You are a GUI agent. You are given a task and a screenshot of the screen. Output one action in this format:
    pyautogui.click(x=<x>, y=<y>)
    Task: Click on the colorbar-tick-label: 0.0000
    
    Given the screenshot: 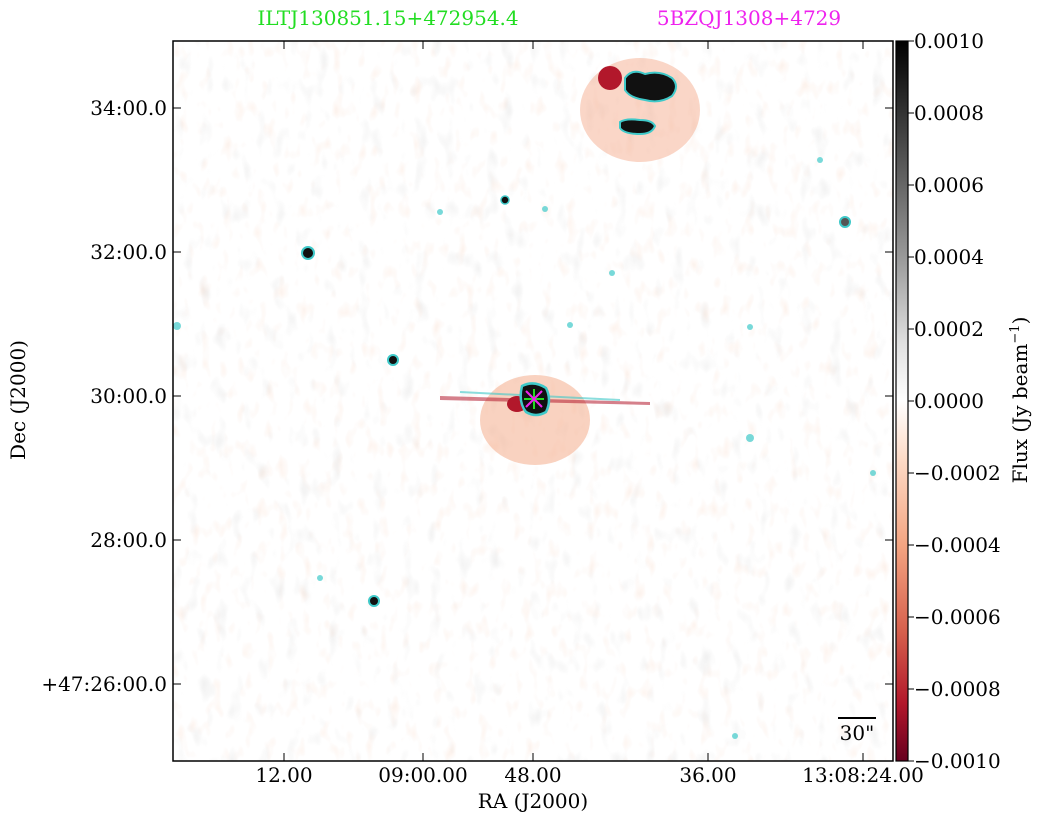 What is the action you would take?
    pyautogui.click(x=949, y=401)
    